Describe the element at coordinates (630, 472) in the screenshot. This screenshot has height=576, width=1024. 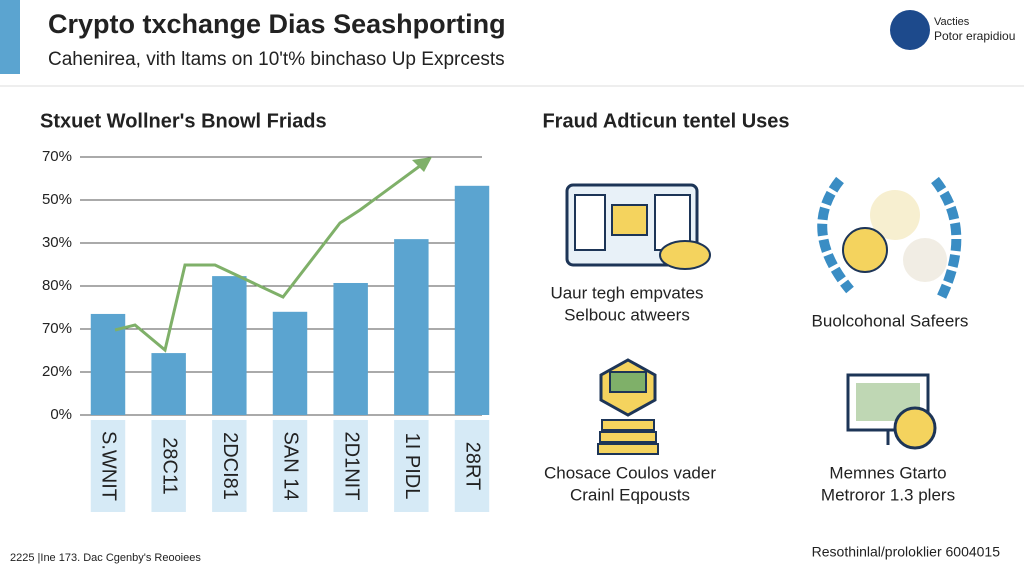
I see `item-text: Chosace Coulos vader` at that location.